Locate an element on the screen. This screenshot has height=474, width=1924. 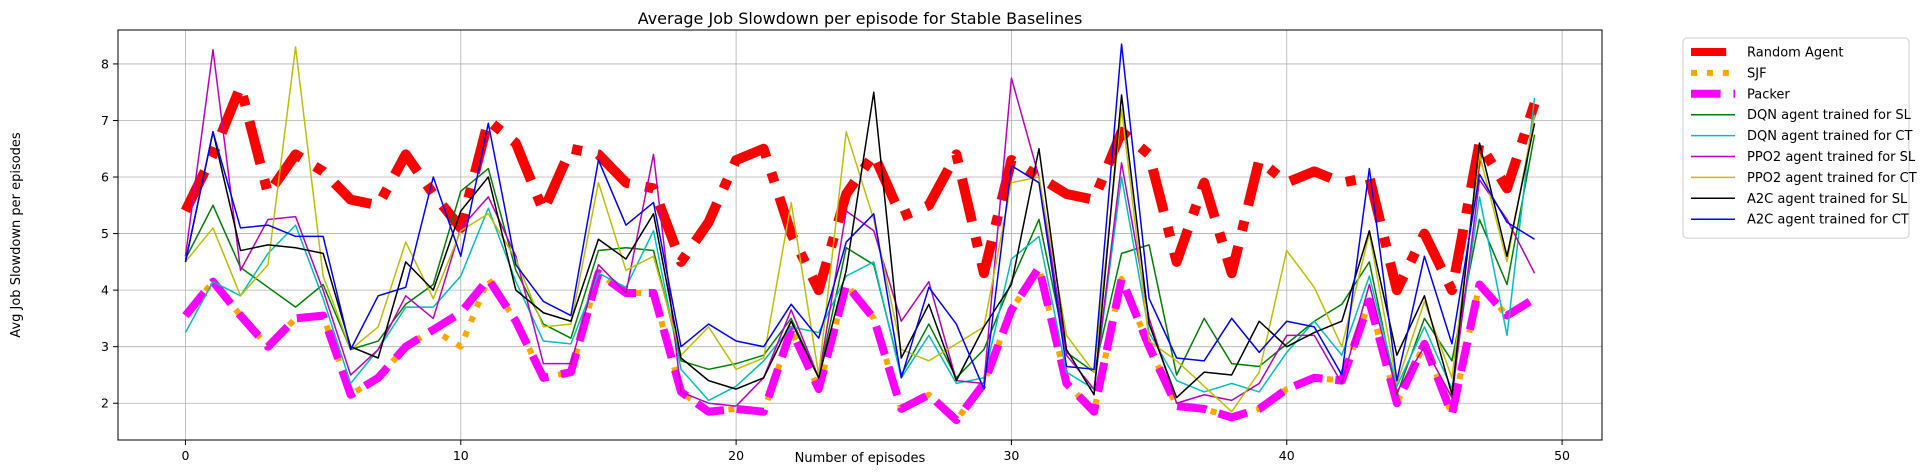
x-tick-label: 50 is located at coordinates (1562, 455).